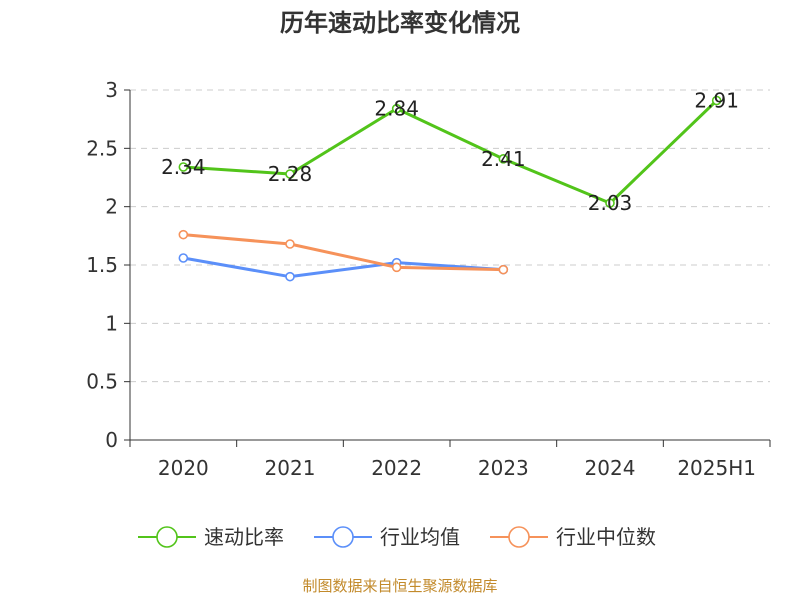  I want to click on y-tick-label: 2, so click(111, 207).